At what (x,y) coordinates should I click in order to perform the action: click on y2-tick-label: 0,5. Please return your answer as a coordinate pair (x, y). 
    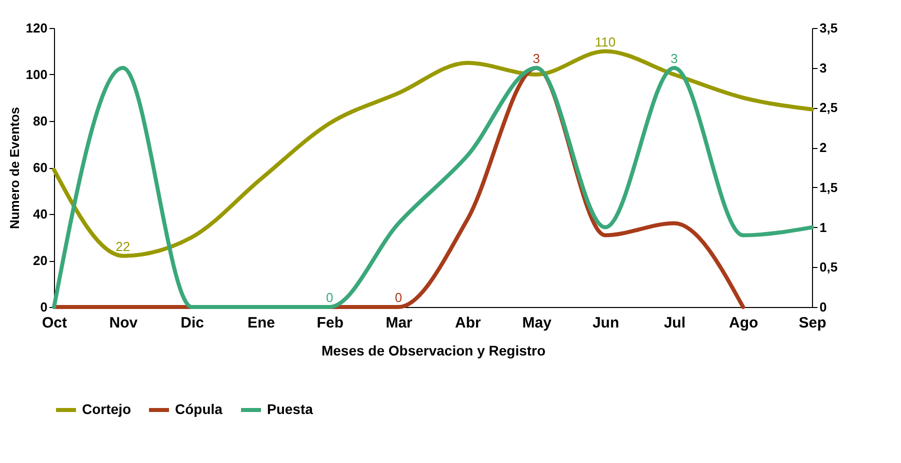
    Looking at the image, I should click on (829, 267).